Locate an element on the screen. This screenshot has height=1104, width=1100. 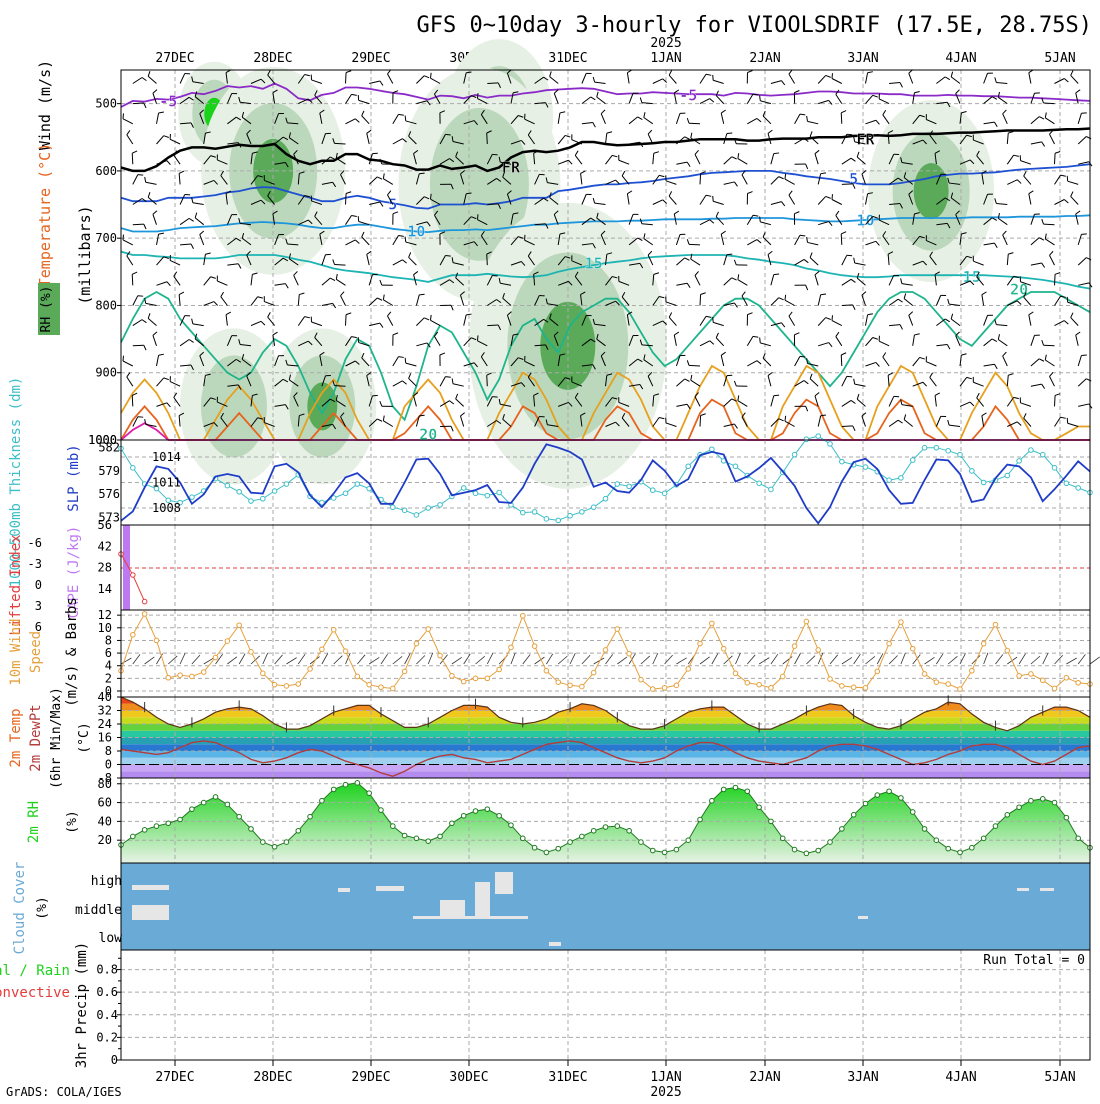
slp-tick-label: 1008 is located at coordinates (166, 508).